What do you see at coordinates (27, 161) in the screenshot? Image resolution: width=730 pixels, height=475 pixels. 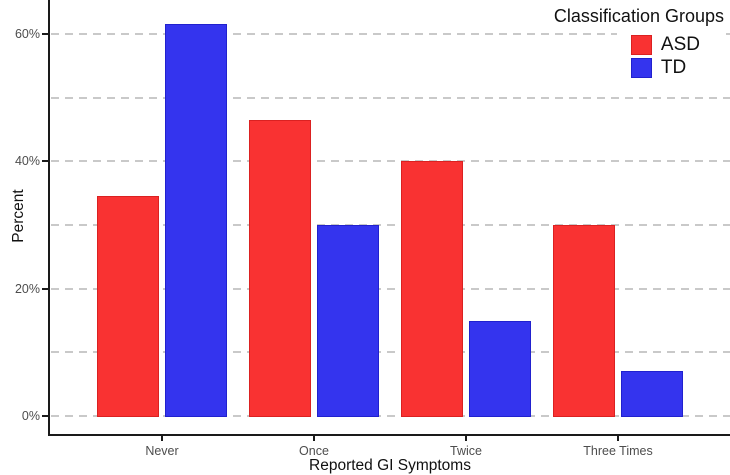 I see `y-tick-label-40: 40%` at bounding box center [27, 161].